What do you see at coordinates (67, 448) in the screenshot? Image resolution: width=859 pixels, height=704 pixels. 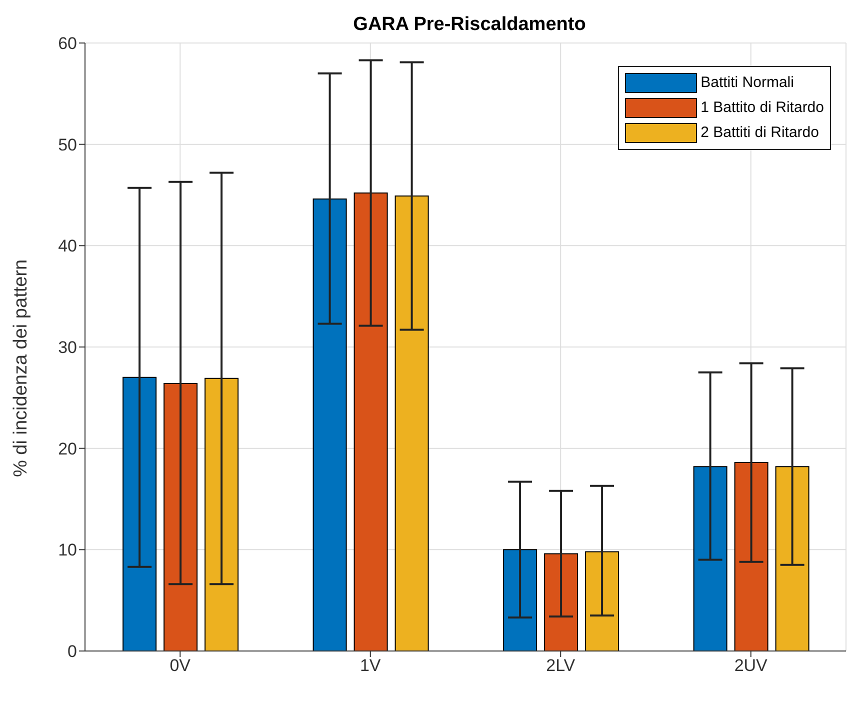 I see `y-tick-label: 20` at bounding box center [67, 448].